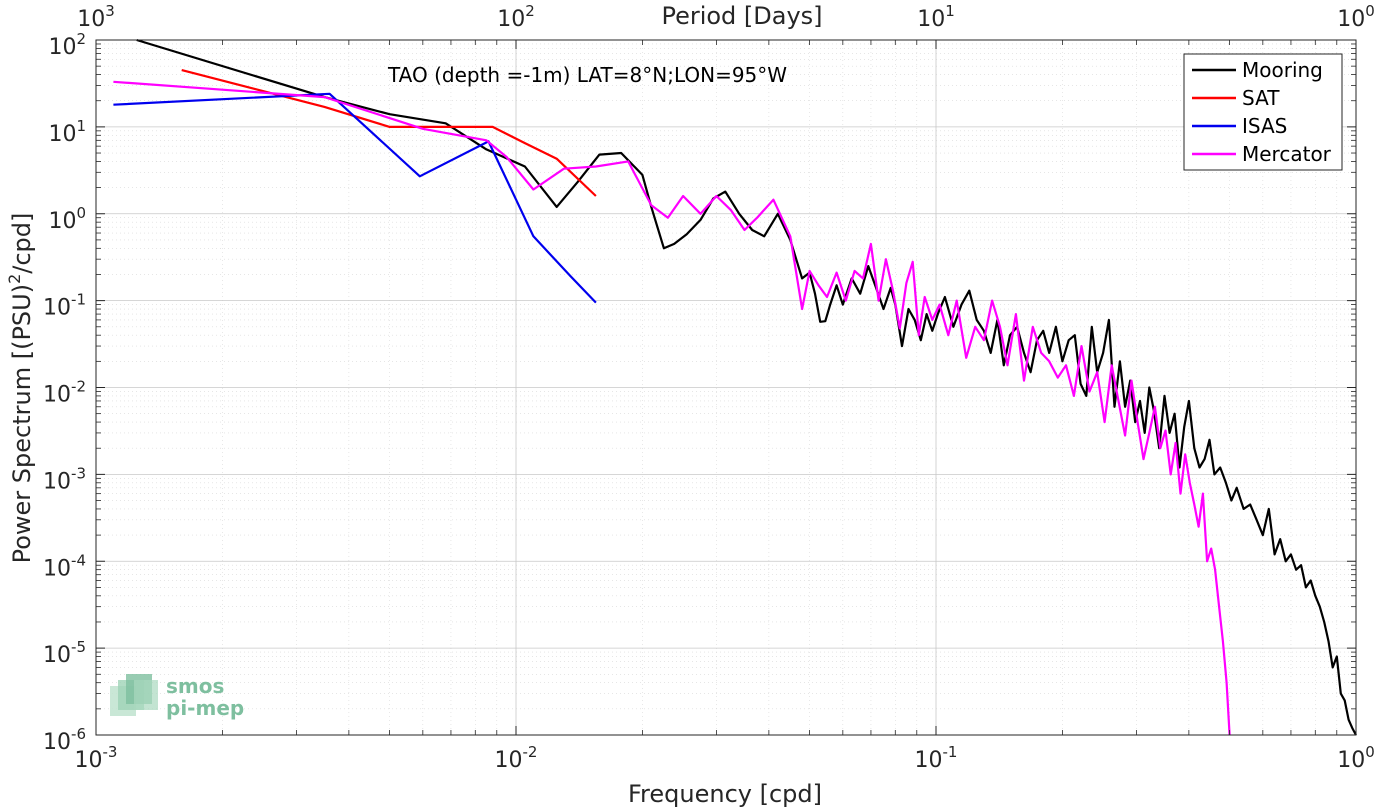  I want to click on top-tick-label: 10², so click(516, 17).